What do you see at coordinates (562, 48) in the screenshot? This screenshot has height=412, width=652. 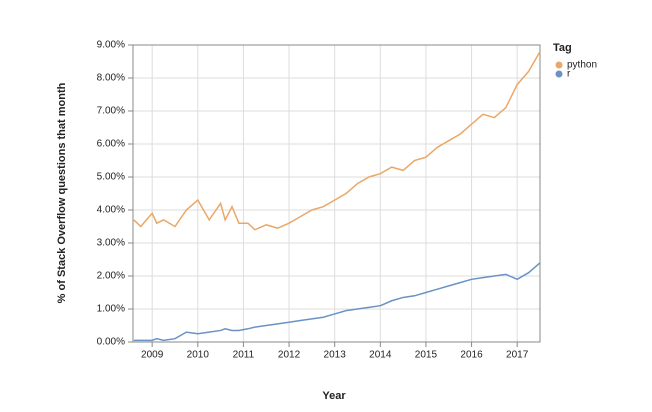 I see `legend-title: Tag` at bounding box center [562, 48].